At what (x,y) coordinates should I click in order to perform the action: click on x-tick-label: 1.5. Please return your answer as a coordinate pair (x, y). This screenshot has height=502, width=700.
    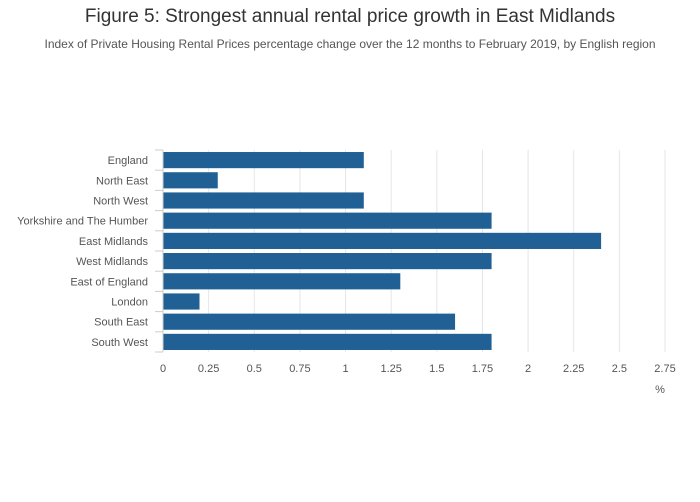
    Looking at the image, I should click on (436, 369).